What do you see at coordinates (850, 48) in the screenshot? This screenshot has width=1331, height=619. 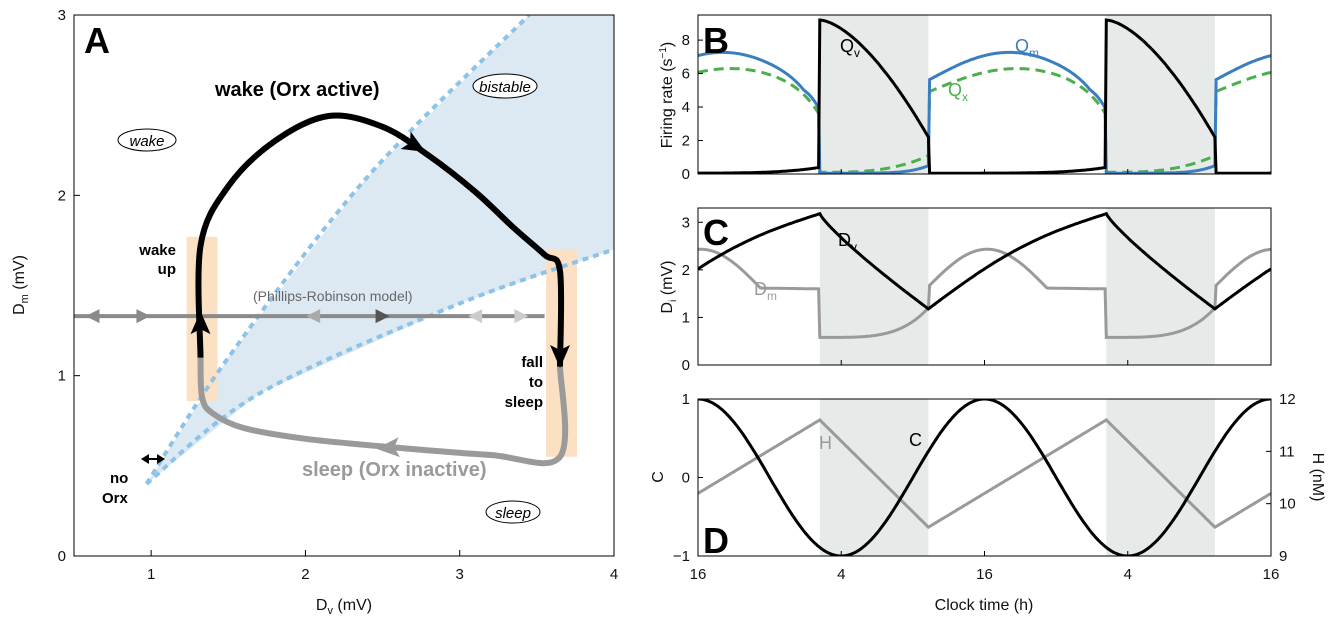 I see `qv-label: Qv` at bounding box center [850, 48].